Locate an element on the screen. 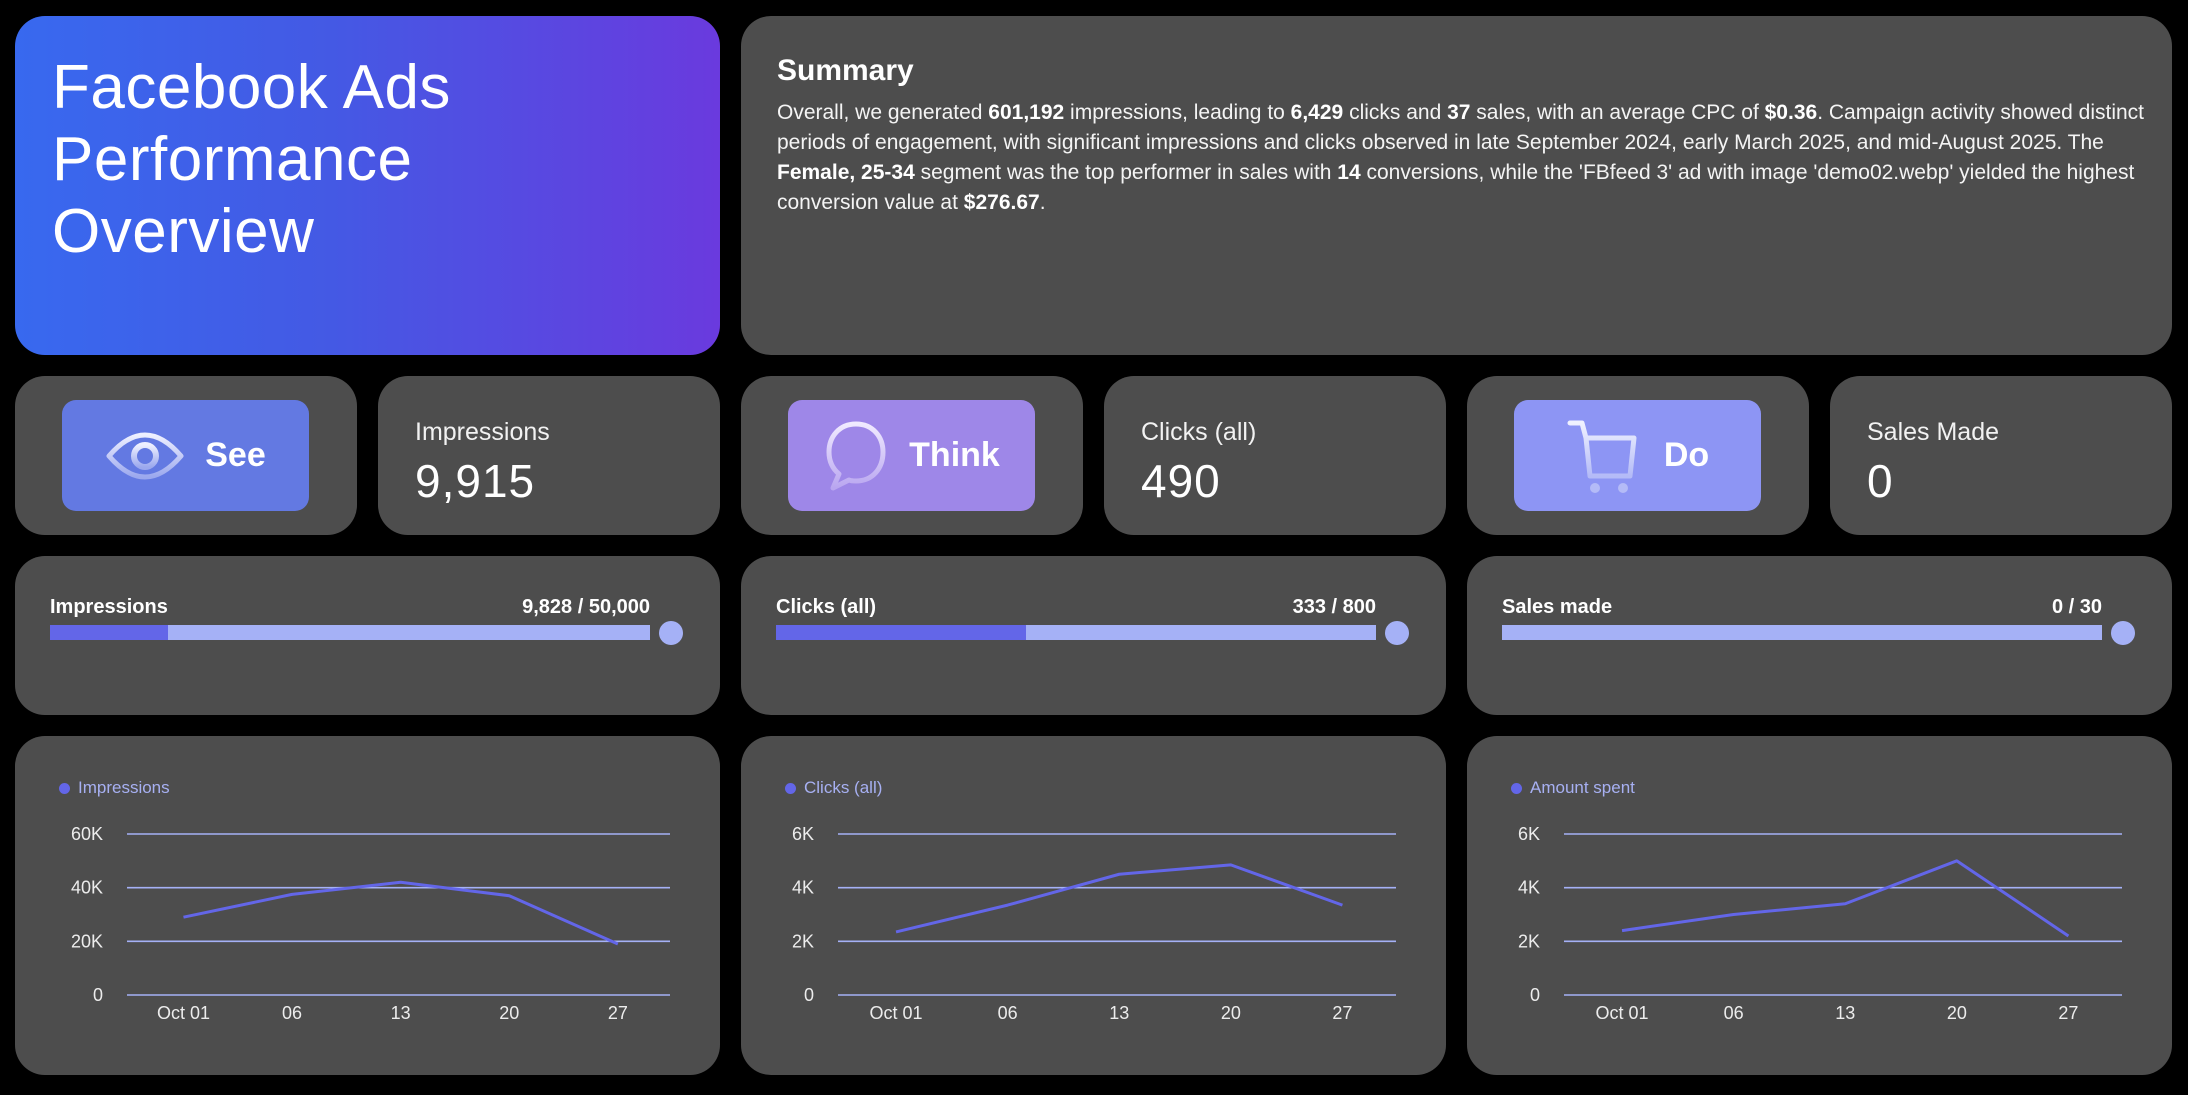 This screenshot has width=2188, height=1095. y-tick-label: 40K is located at coordinates (87, 888).